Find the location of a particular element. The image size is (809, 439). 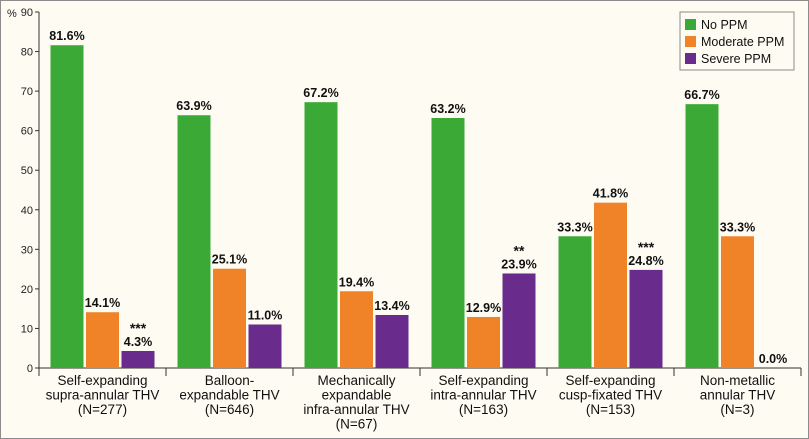

legend-box is located at coordinates (737, 41).